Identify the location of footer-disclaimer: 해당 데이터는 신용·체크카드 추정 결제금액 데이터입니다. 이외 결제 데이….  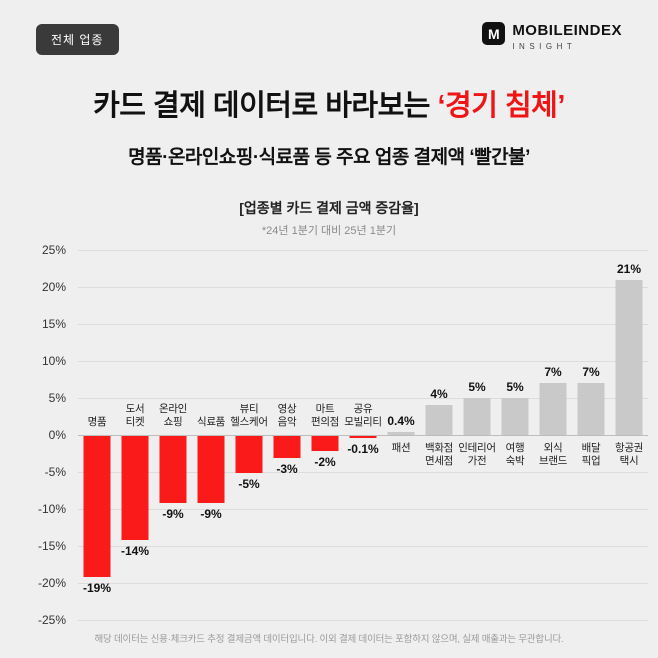
(329, 639).